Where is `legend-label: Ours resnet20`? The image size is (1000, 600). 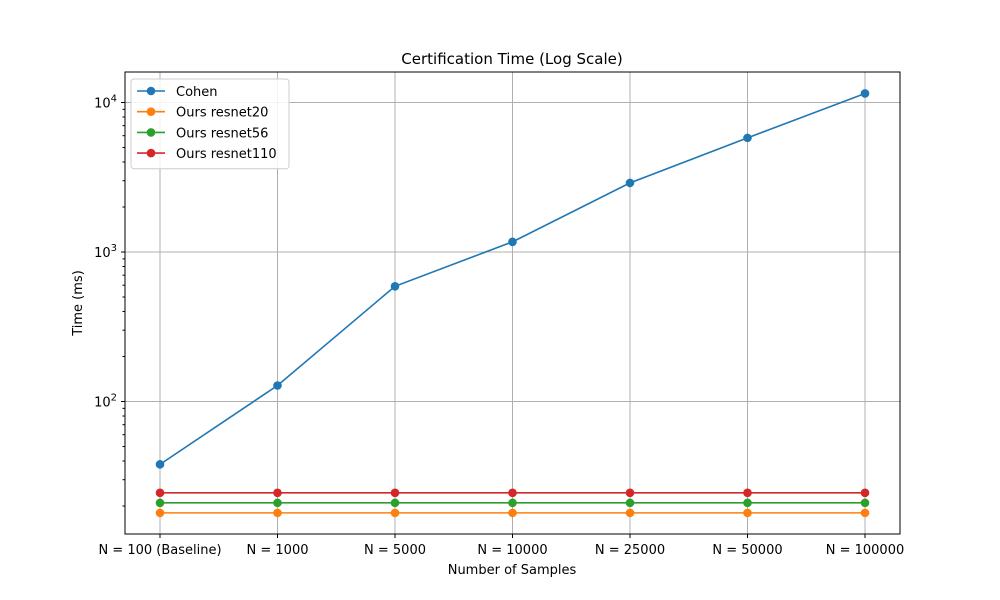 legend-label: Ours resnet20 is located at coordinates (222, 113).